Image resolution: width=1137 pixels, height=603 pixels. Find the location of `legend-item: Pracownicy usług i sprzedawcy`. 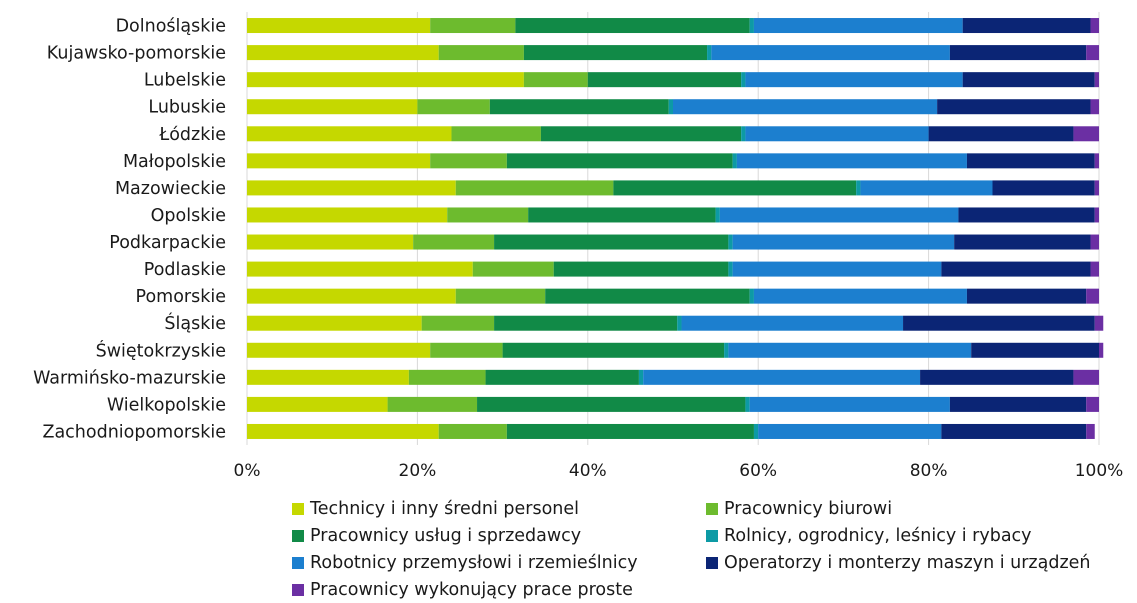

legend-item: Pracownicy usług i sprzedawcy is located at coordinates (436, 536).